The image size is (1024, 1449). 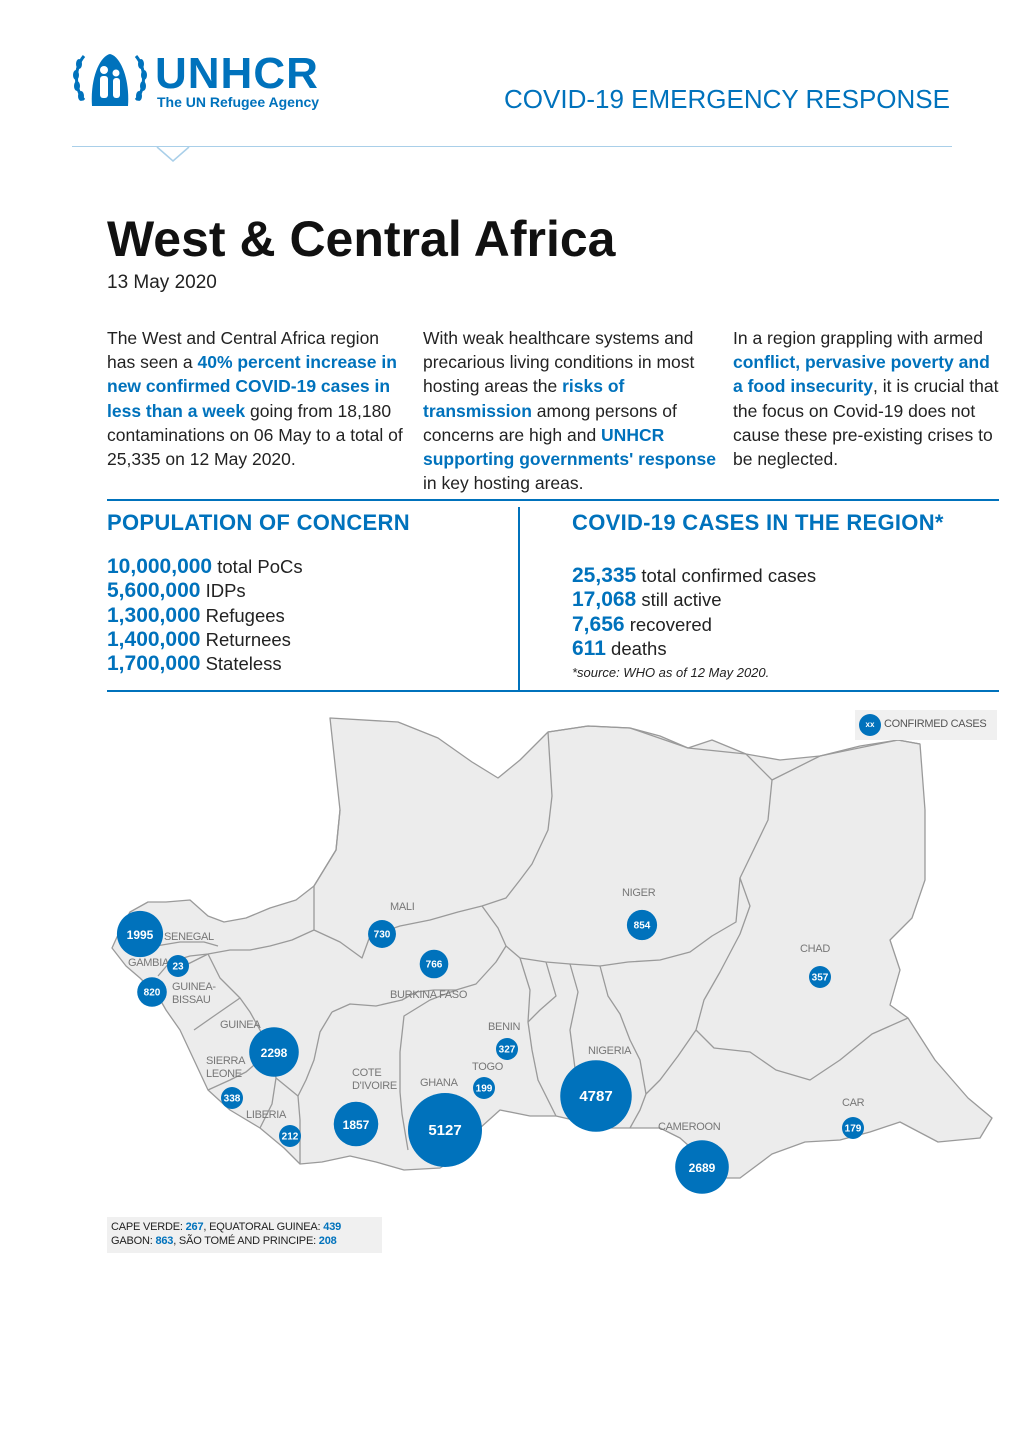 I want to click on case-count-cote-d-ivoire: 1857, so click(x=356, y=1125).